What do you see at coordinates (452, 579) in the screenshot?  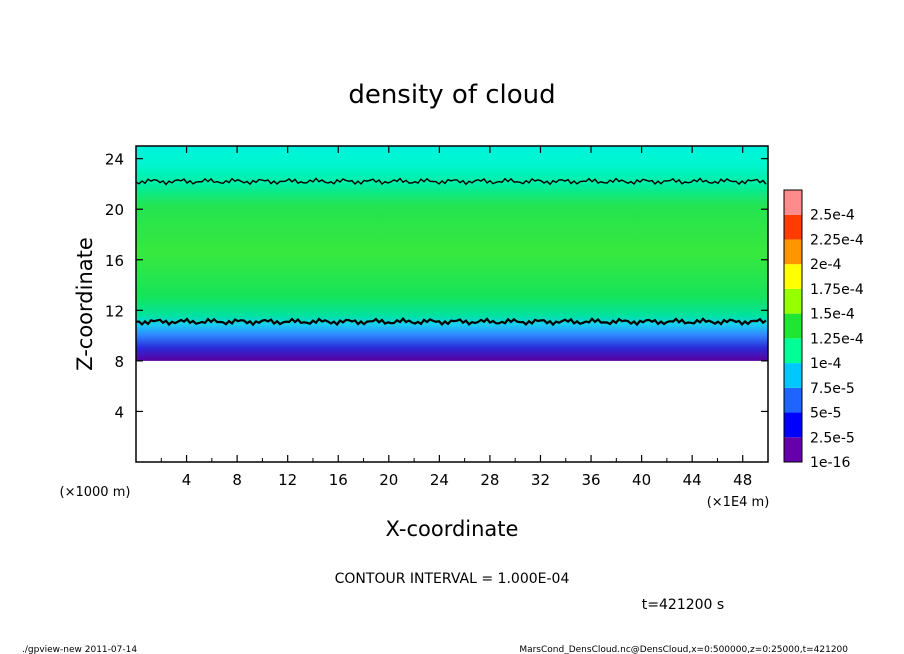 I see `contour-interval-label: CONTOUR INTERVAL = 1.000E-04` at bounding box center [452, 579].